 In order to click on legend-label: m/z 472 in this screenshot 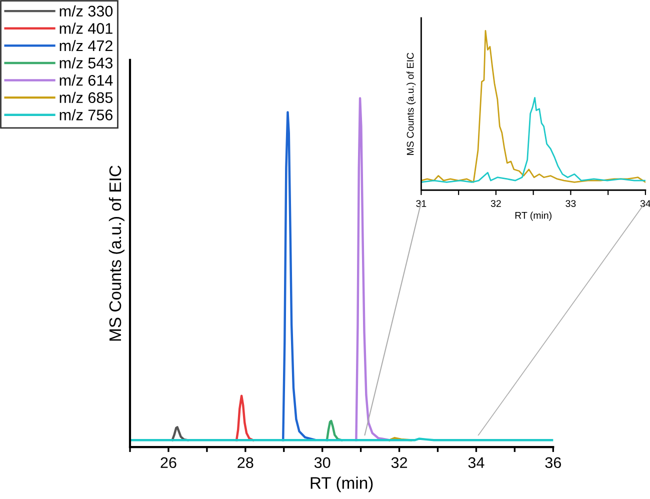, I will do `click(86, 46)`.